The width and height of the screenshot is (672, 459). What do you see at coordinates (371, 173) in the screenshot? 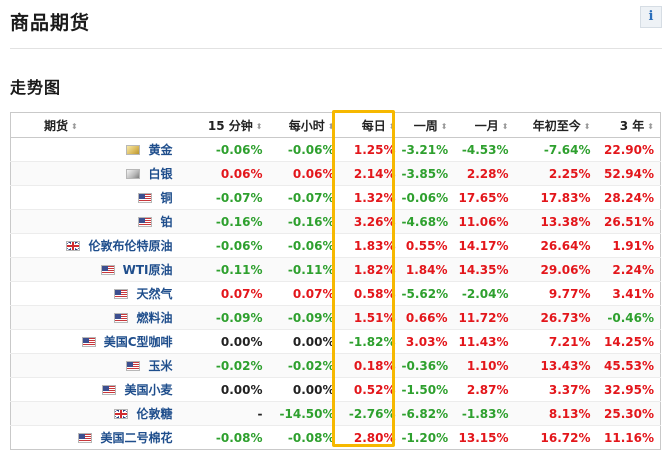
I see `value-cell: 2.14%` at bounding box center [371, 173].